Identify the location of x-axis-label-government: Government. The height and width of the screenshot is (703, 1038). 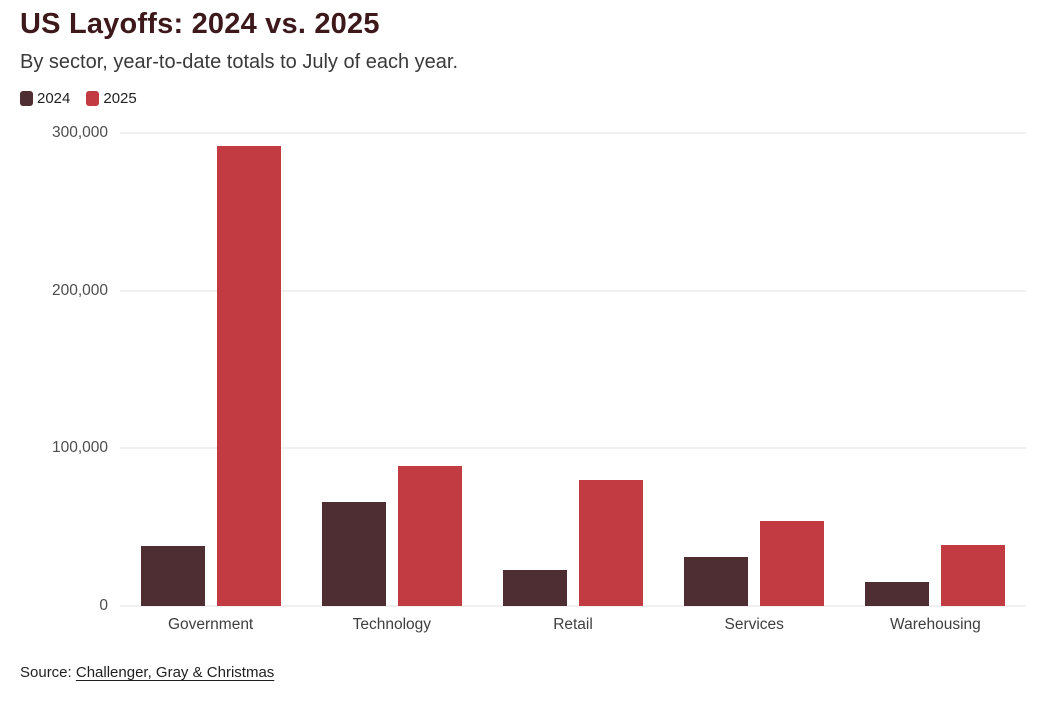
(210, 624).